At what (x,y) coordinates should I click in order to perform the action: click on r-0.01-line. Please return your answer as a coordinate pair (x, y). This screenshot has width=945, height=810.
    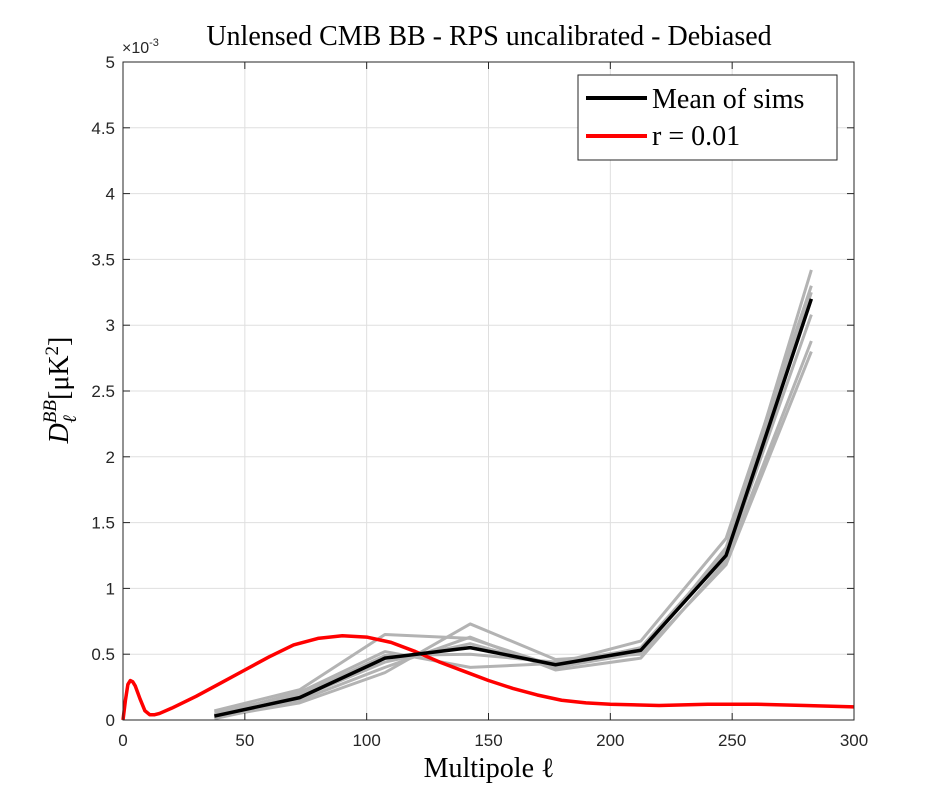
    Looking at the image, I should click on (488, 677).